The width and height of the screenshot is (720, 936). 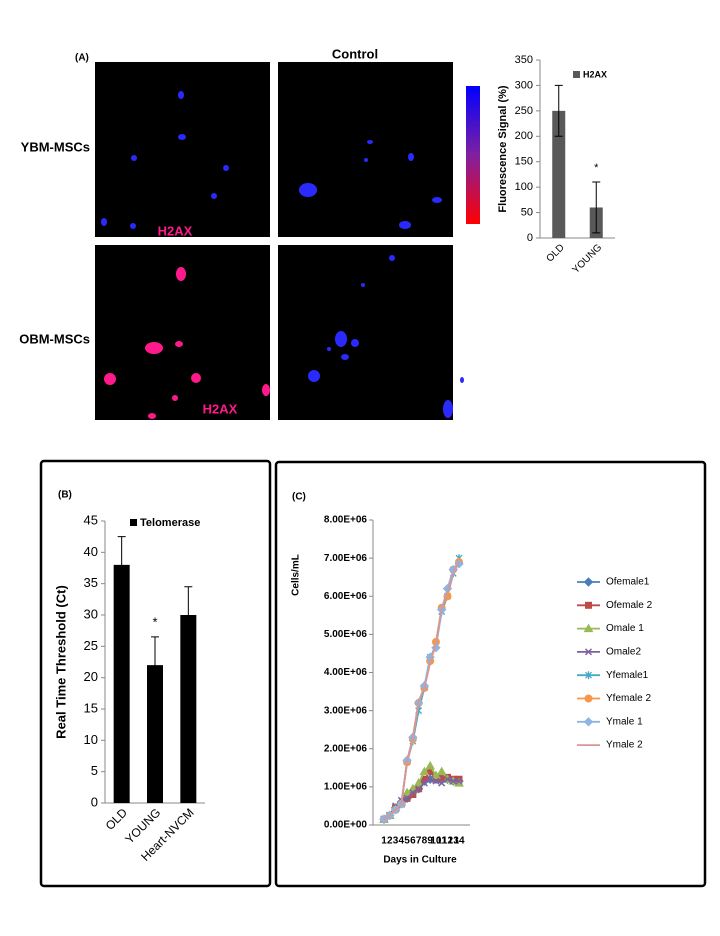 I want to click on y-tick-label: 200, so click(x=524, y=136).